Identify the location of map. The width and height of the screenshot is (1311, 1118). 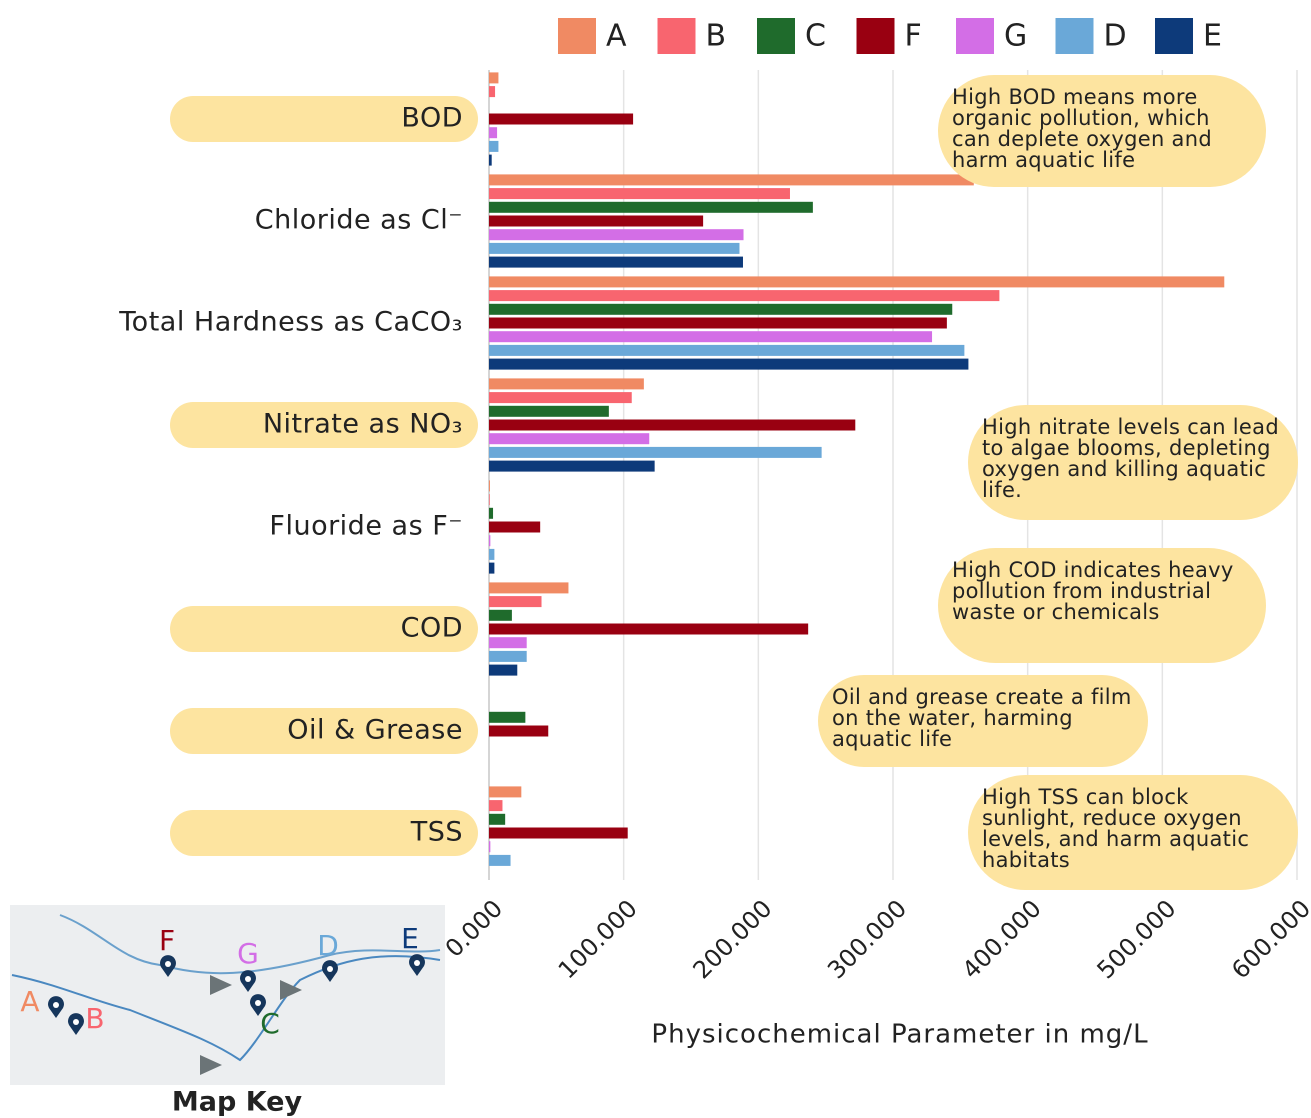
(227, 995).